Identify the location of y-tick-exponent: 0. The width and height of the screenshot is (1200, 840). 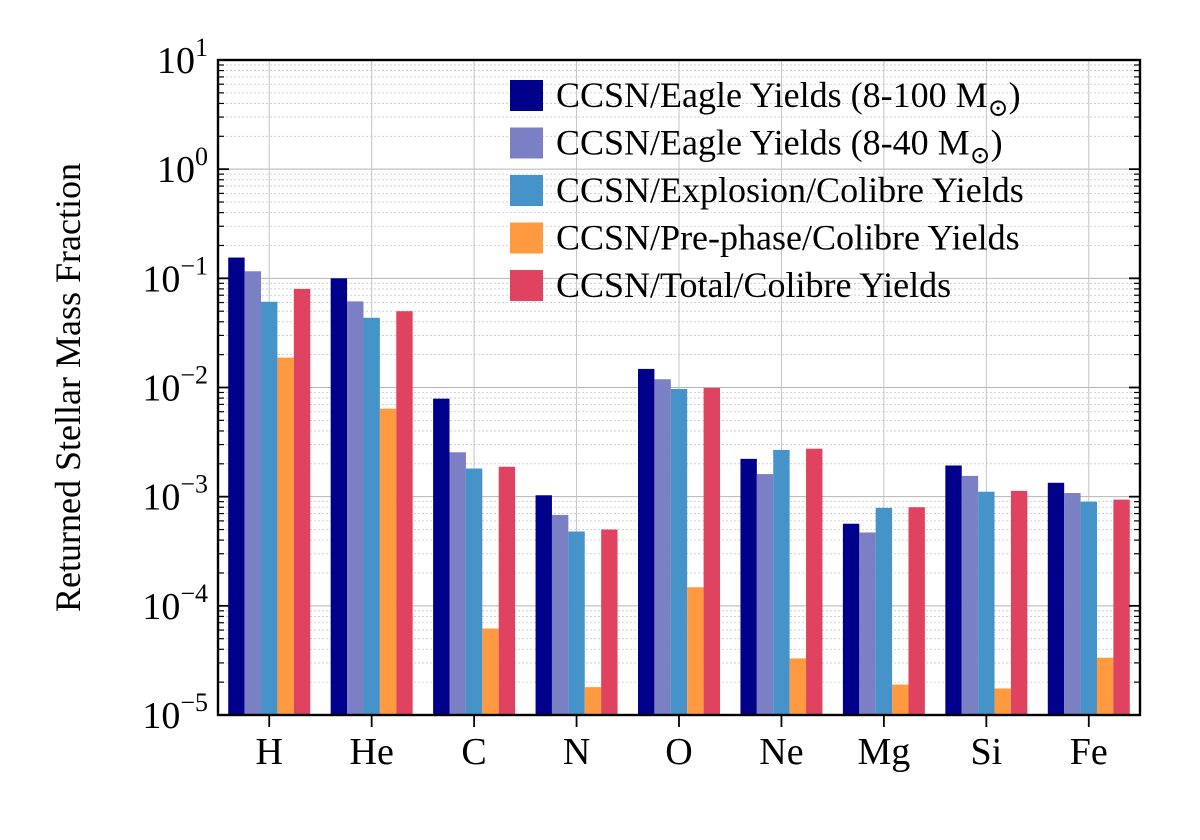
(201, 156).